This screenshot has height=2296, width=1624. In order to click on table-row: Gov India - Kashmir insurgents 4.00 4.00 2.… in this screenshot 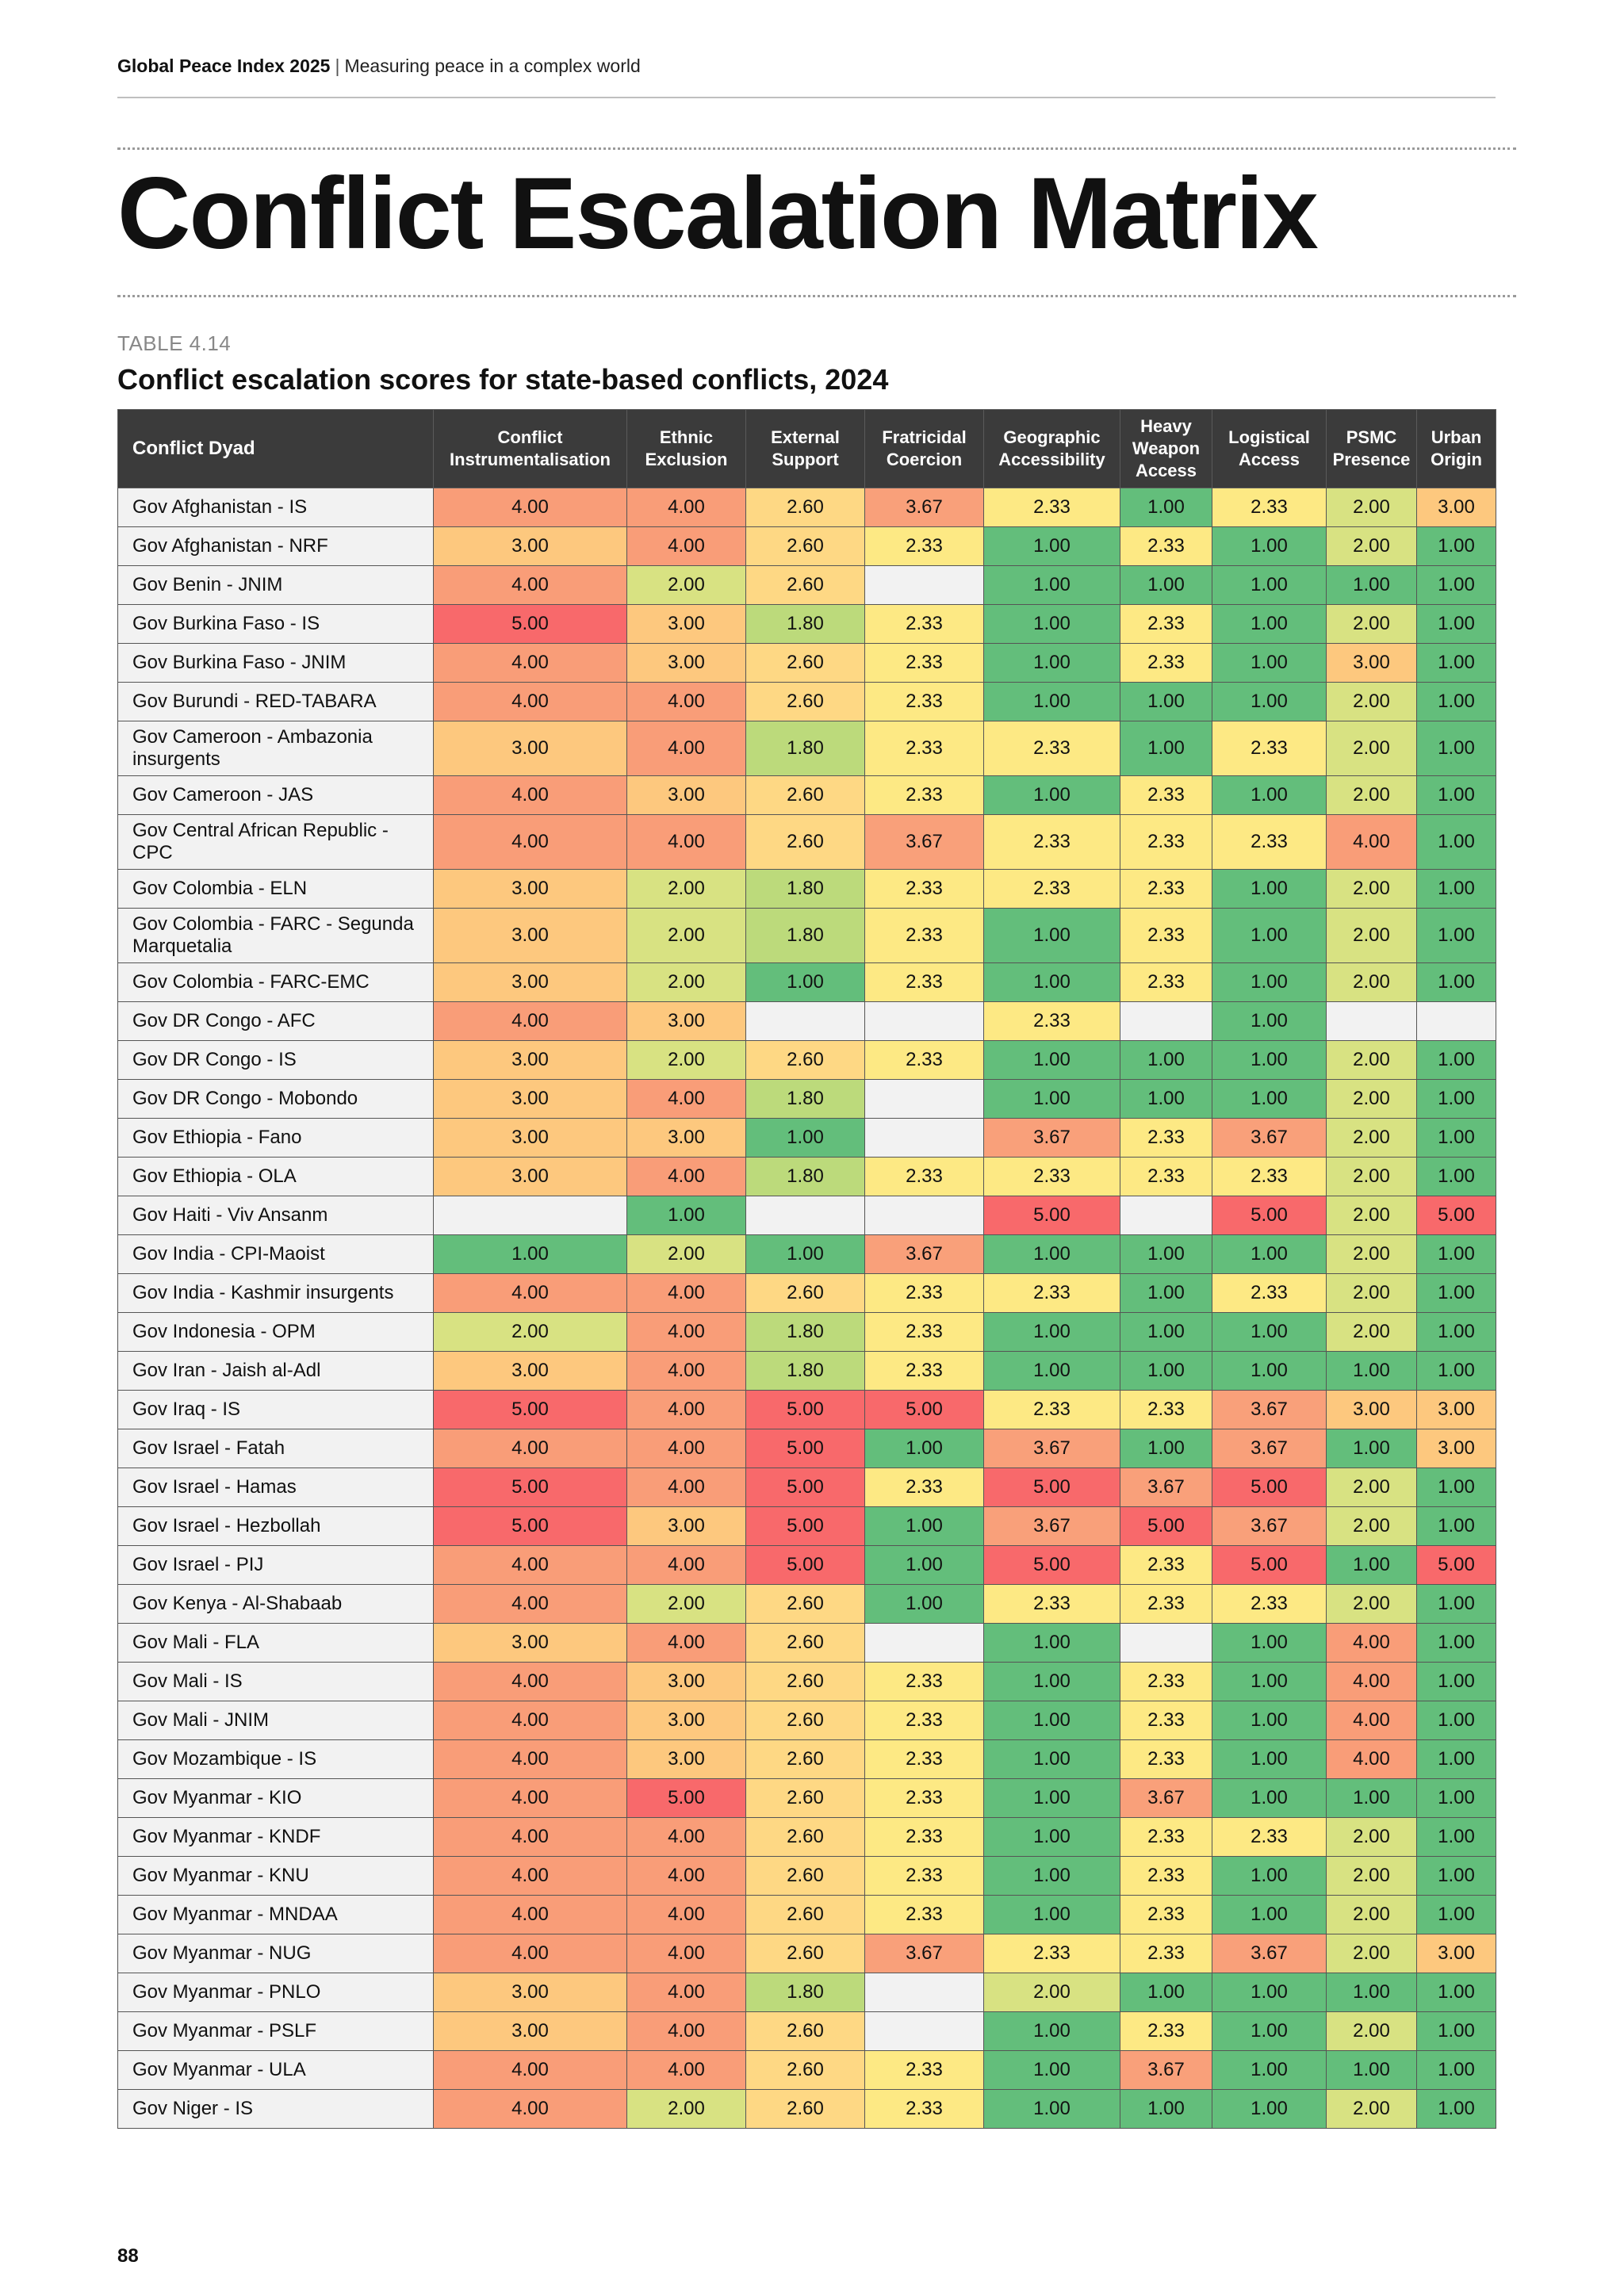, I will do `click(806, 1293)`.